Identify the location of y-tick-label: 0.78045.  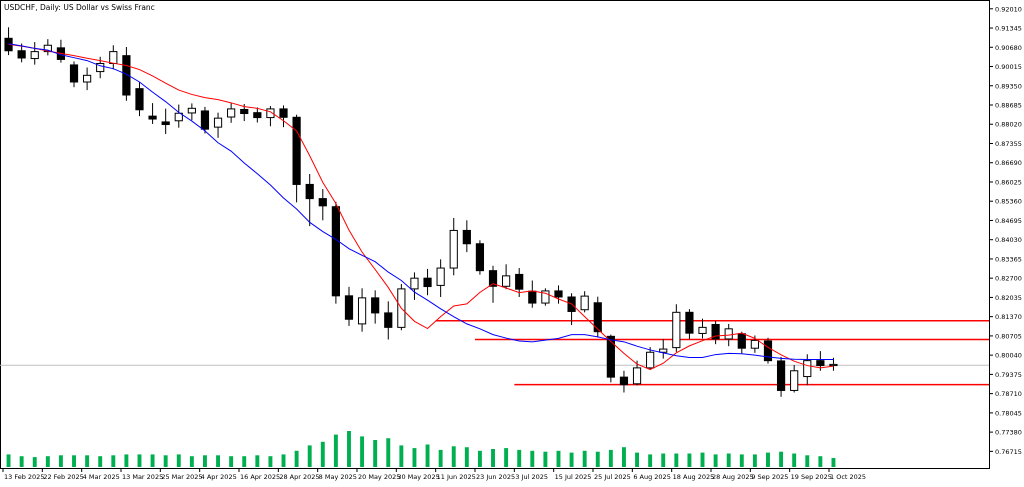
(1008, 413).